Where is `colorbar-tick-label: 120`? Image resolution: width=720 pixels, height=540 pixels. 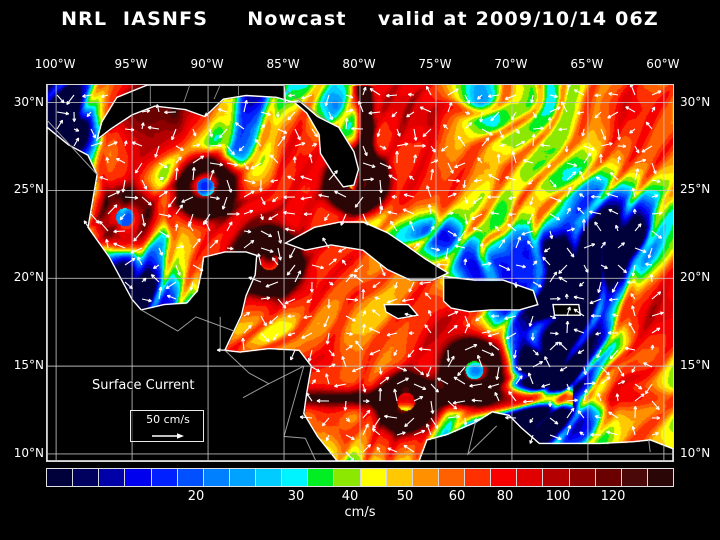
colorbar-tick-label: 120 is located at coordinates (613, 496).